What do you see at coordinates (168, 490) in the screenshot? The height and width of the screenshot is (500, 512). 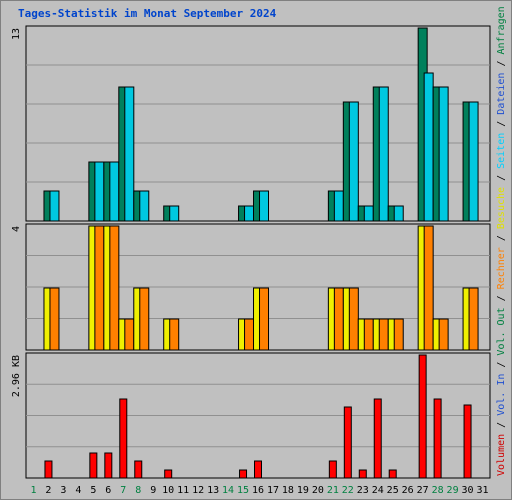 I see `x-tick-day-10: 10` at bounding box center [168, 490].